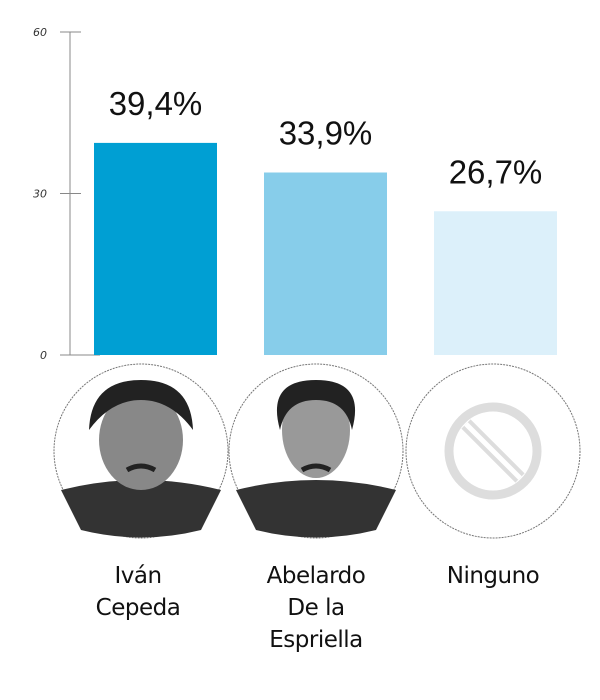 The width and height of the screenshot is (600, 700). Describe the element at coordinates (43, 355) in the screenshot. I see `y-tick-label: 0` at that location.